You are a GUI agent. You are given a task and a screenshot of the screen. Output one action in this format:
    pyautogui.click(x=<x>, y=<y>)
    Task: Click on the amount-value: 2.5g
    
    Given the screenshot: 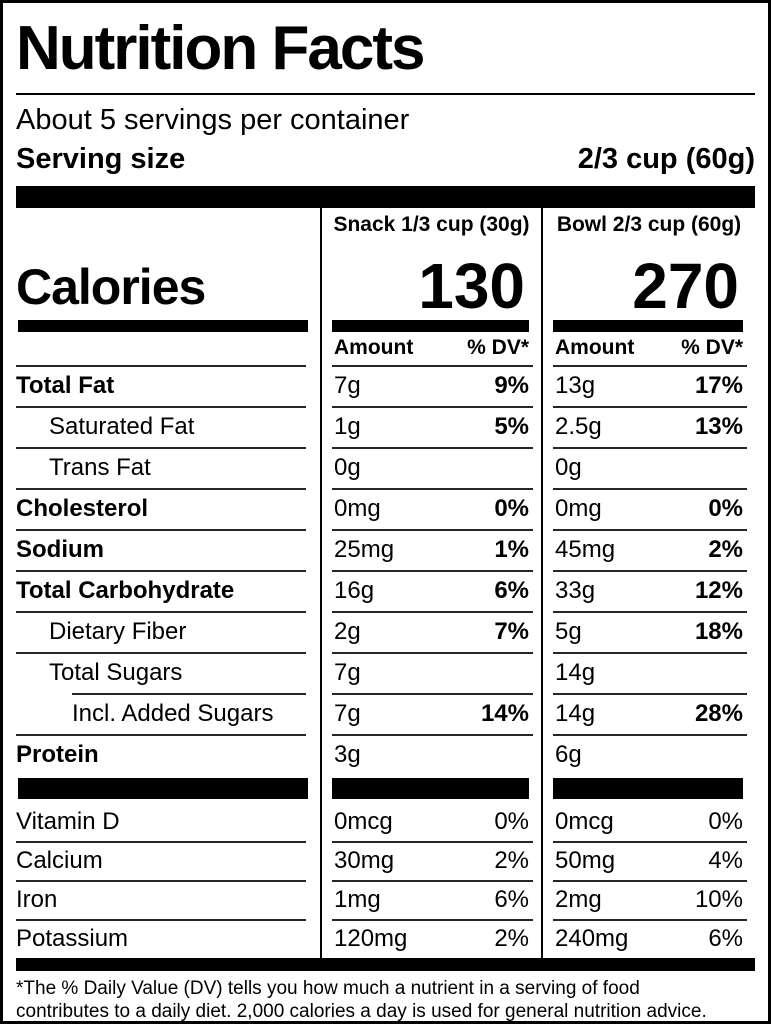 What is the action you would take?
    pyautogui.click(x=578, y=426)
    